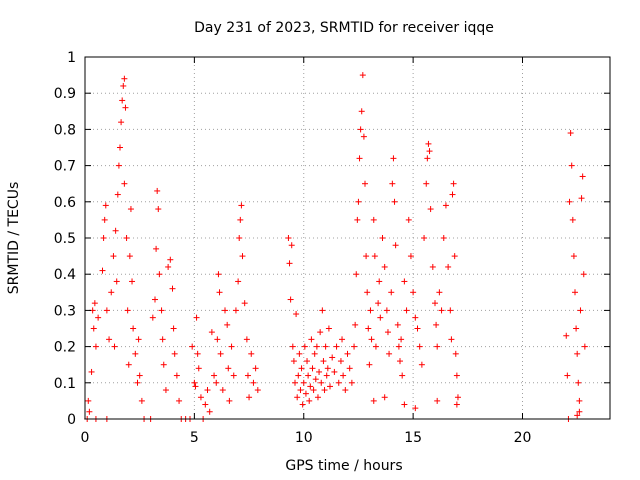 The height and width of the screenshot is (480, 640). I want to click on y-tick-label: 0.2, so click(65, 348).